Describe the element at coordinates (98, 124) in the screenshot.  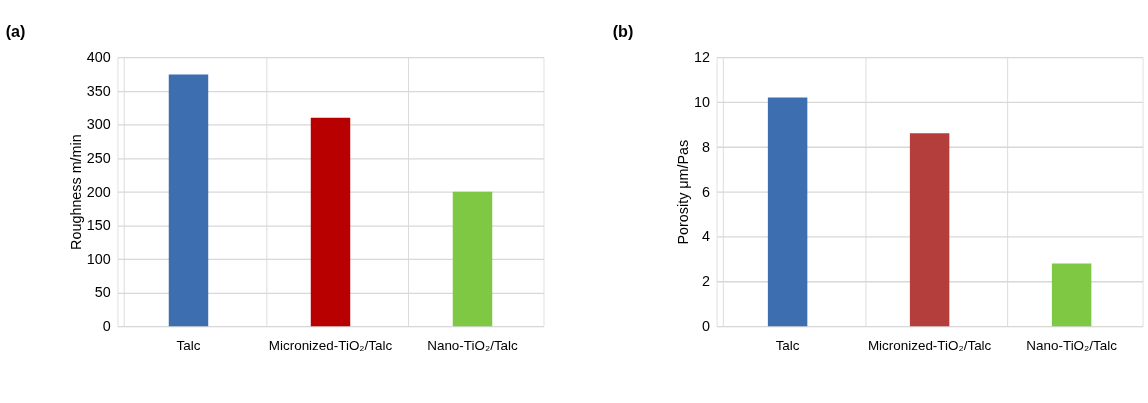
I see `y-tick-label: 300` at that location.